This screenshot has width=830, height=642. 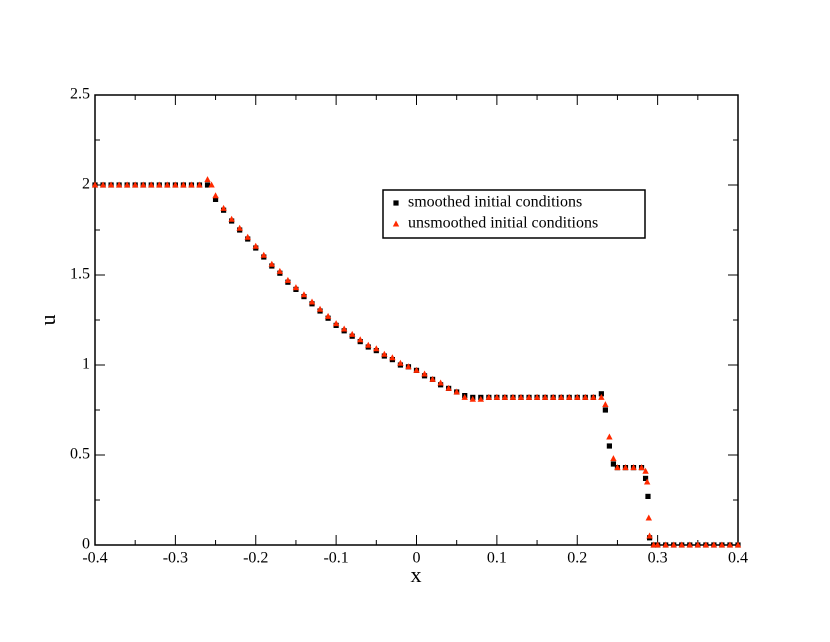 What do you see at coordinates (255, 558) in the screenshot?
I see `x-tick-label: -0.2` at bounding box center [255, 558].